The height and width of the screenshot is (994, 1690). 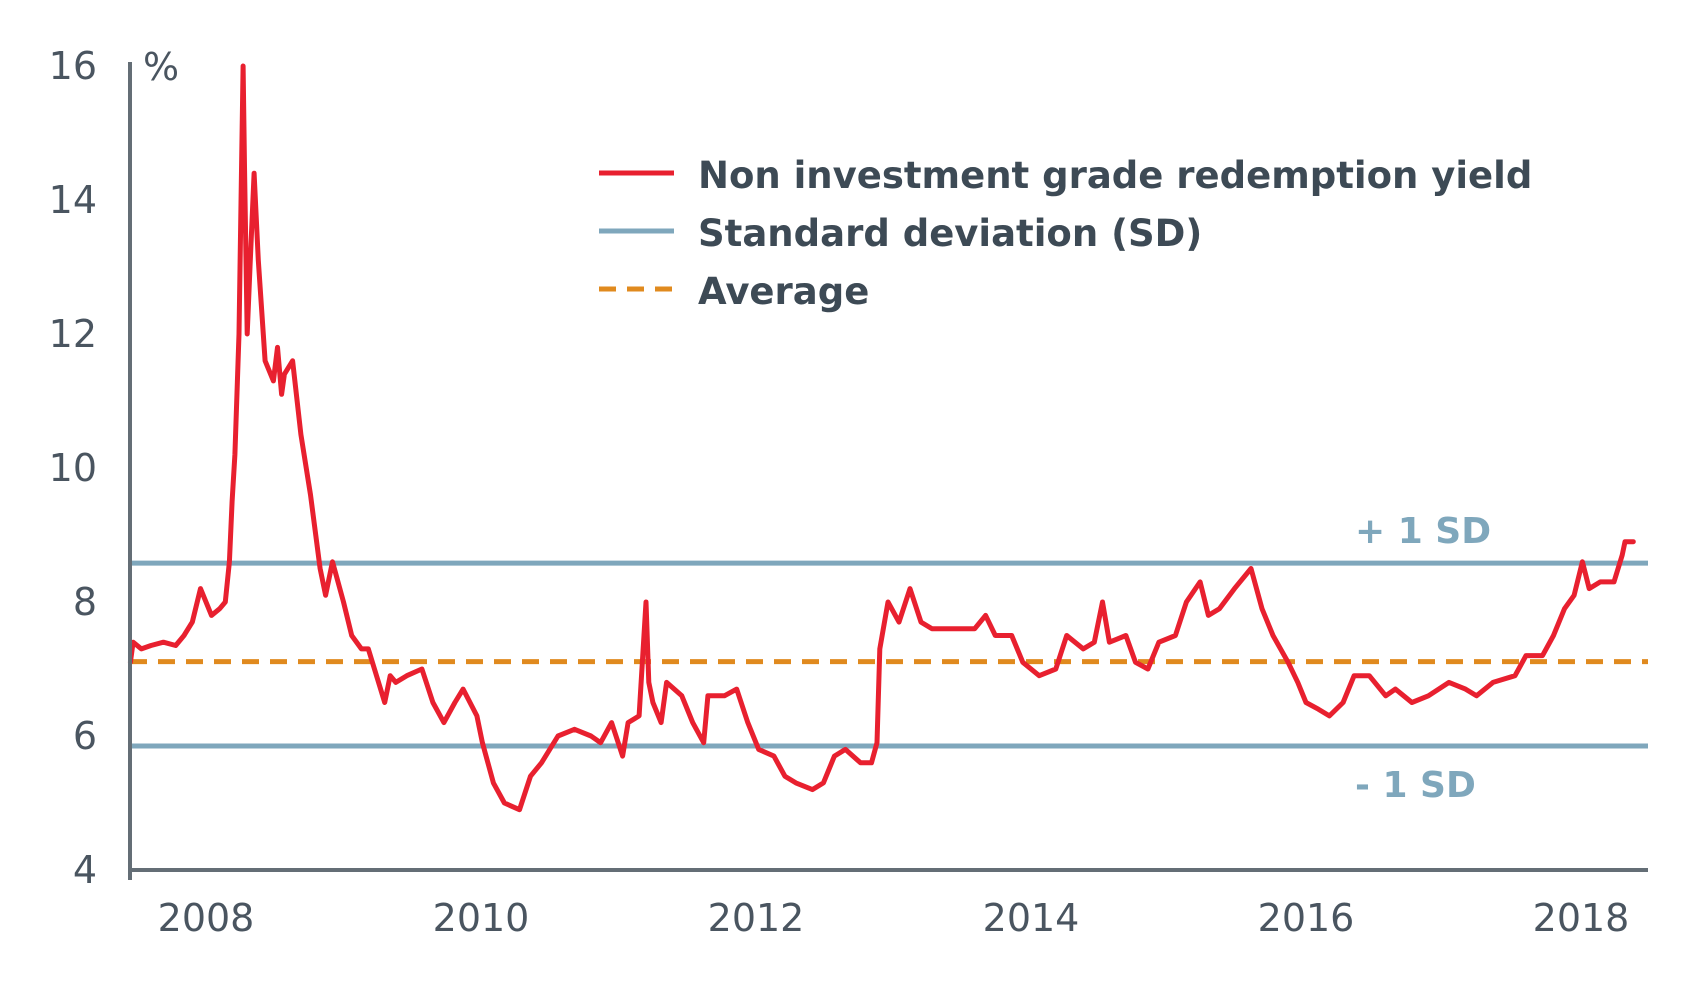 What do you see at coordinates (73, 468) in the screenshot?
I see `y-tick-label: 10` at bounding box center [73, 468].